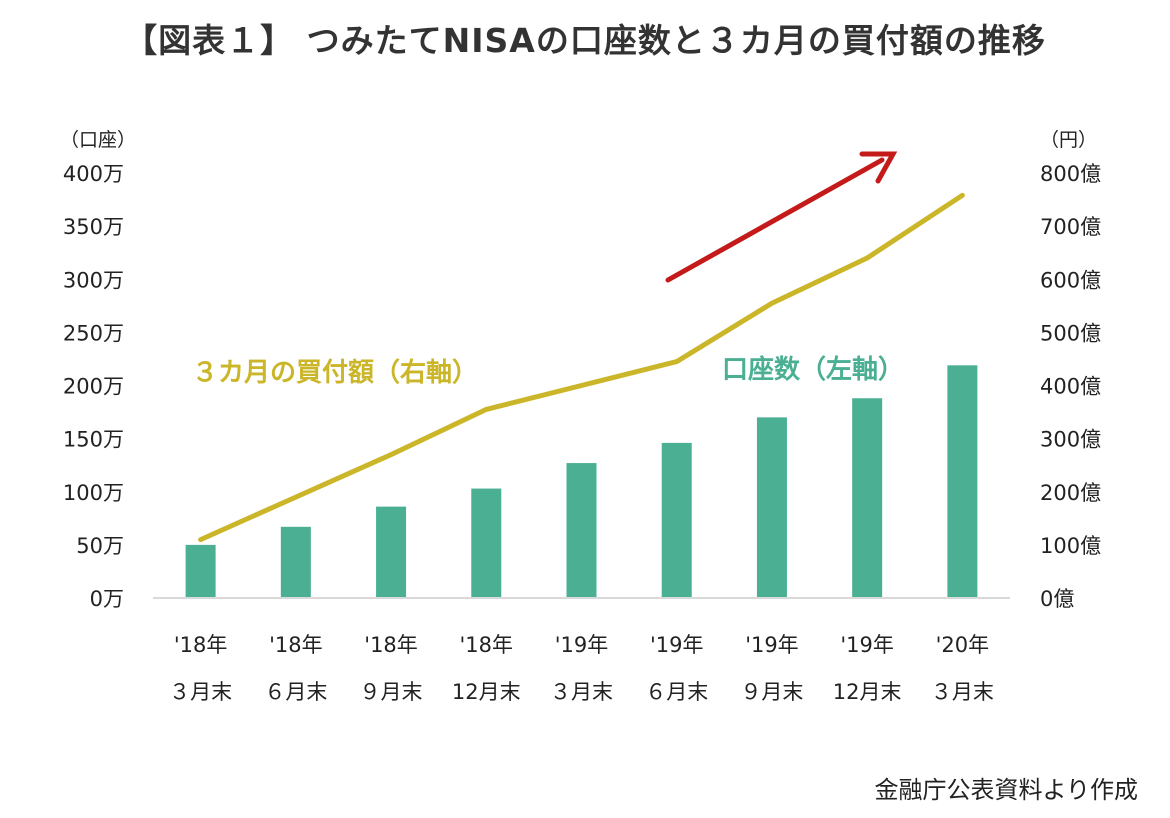 This screenshot has width=1170, height=818. Describe the element at coordinates (1070, 333) in the screenshot. I see `right-tick-label: 500億` at that location.